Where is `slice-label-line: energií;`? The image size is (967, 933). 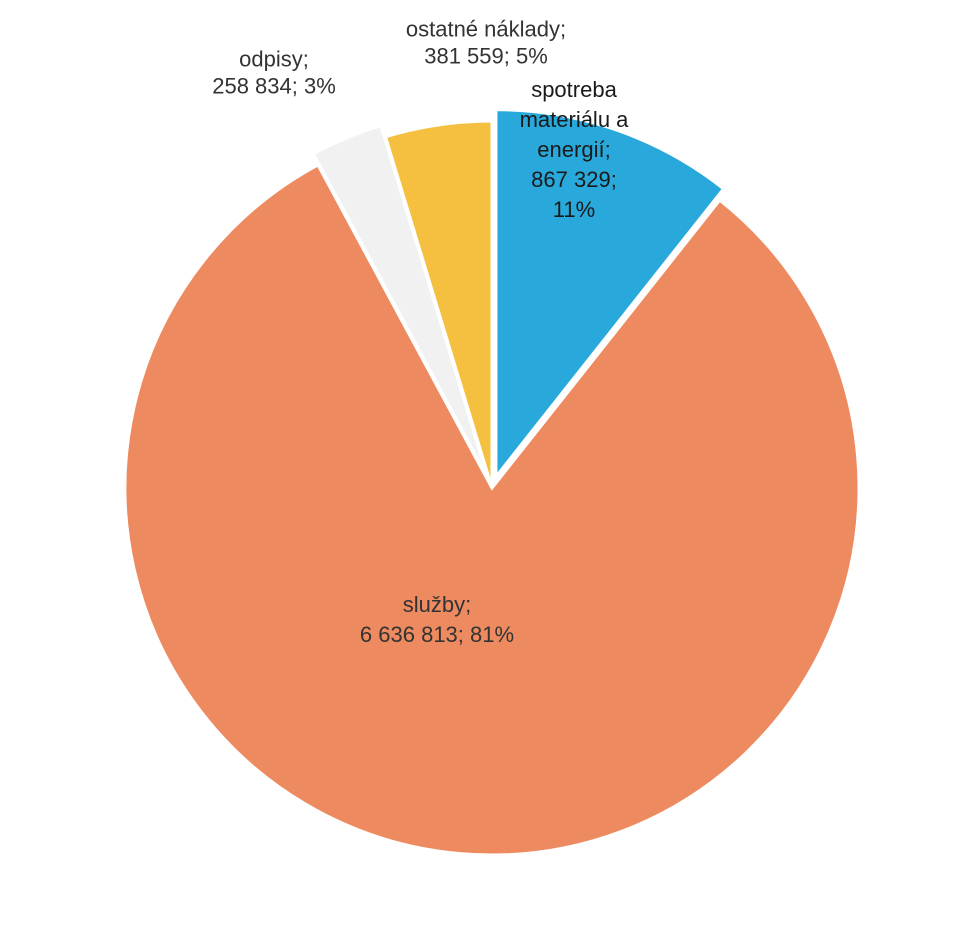 slice-label-line: energií; is located at coordinates (573, 149).